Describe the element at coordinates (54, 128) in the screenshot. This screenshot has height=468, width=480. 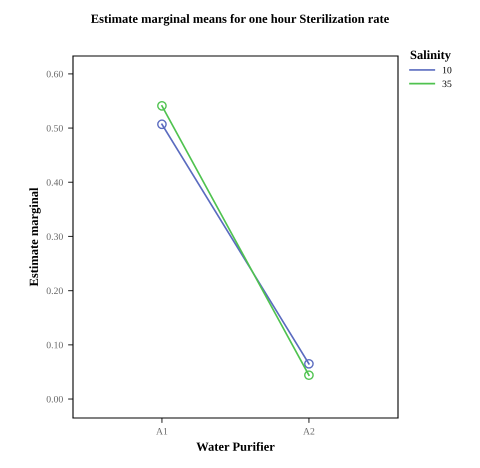
I see `y-tick-label: 0.50` at that location.